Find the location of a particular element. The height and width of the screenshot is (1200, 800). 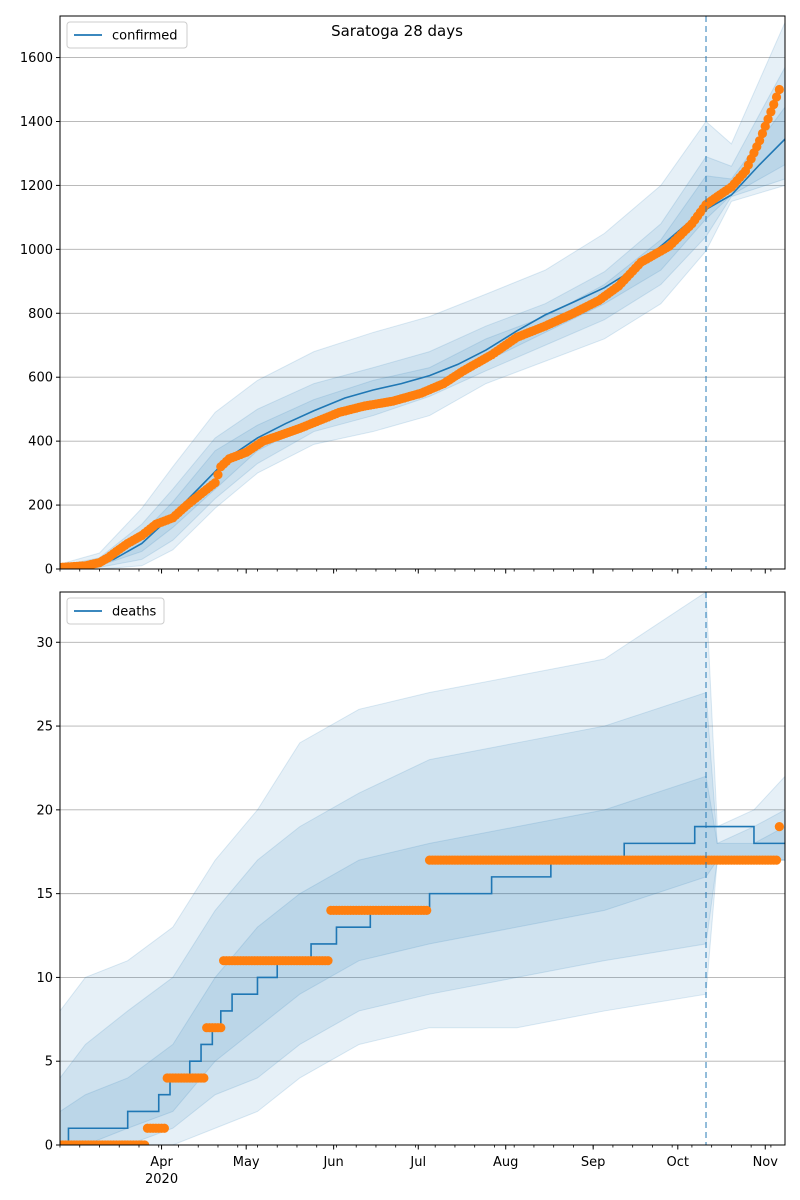

y-tick-label: 20 is located at coordinates (44, 810).